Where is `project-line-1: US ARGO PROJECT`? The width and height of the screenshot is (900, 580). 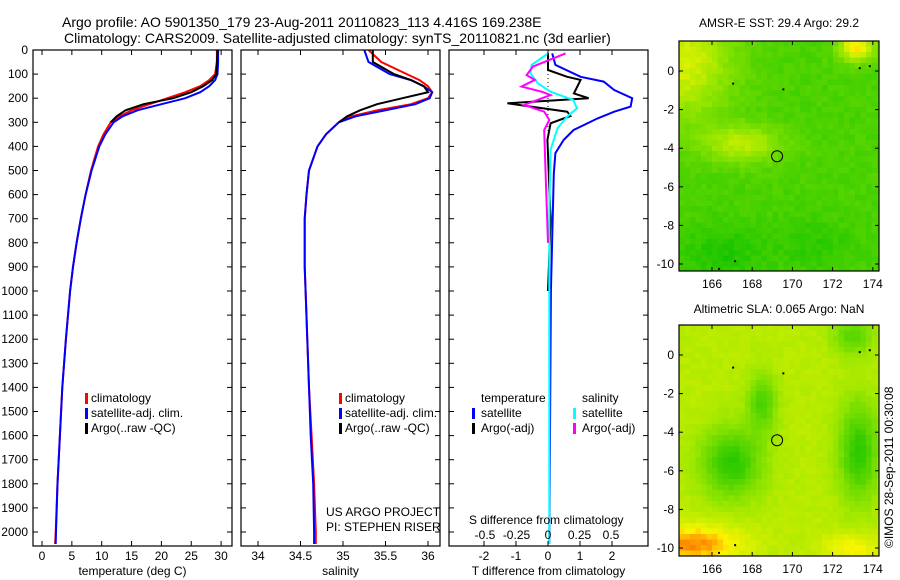
project-line-1: US ARGO PROJECT is located at coordinates (383, 512).